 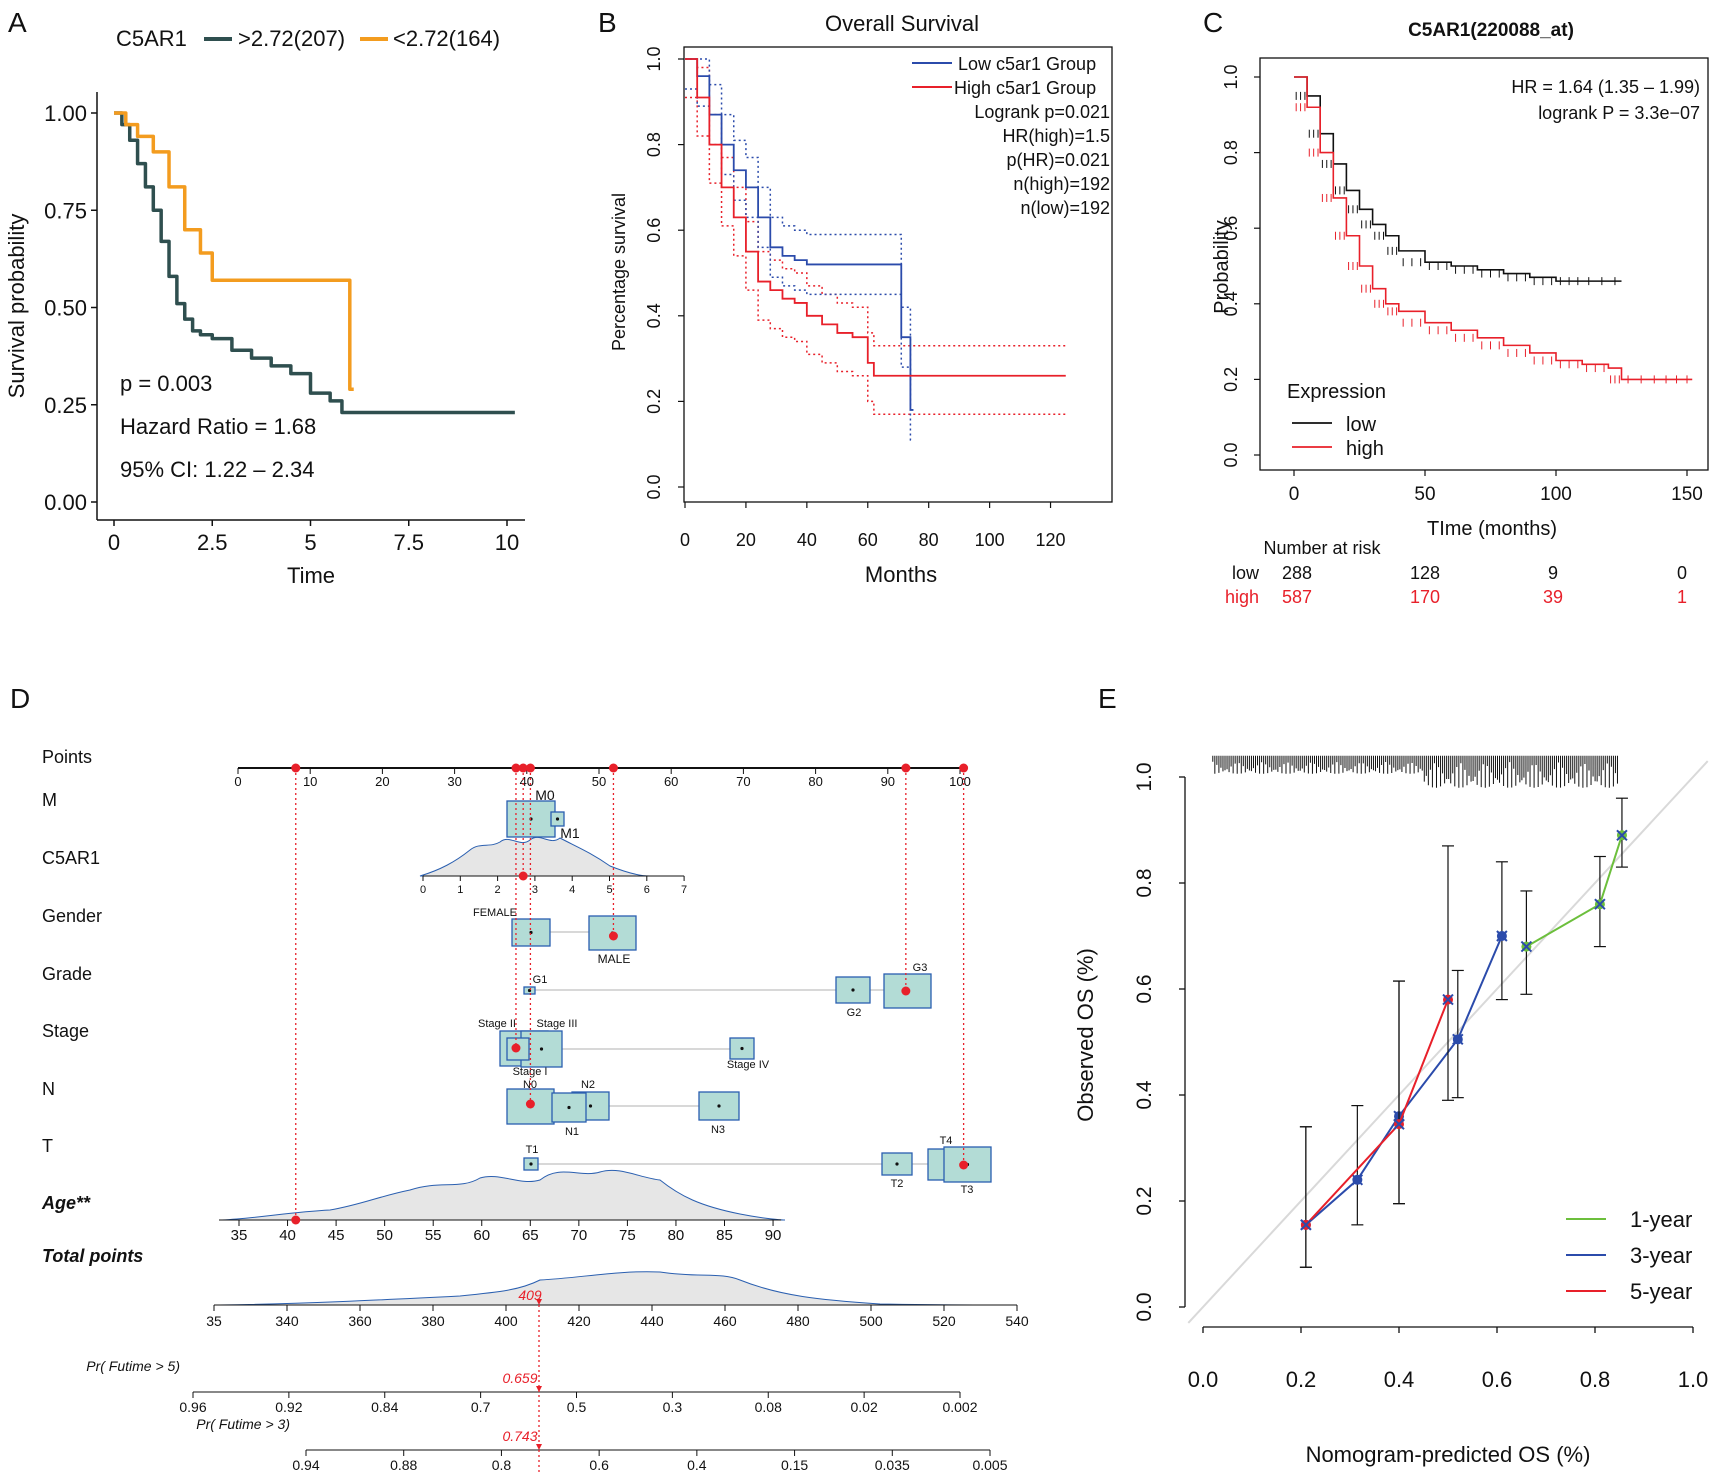 What do you see at coordinates (1058, 160) in the screenshot?
I see `stat-phr-b: p(HR)=0.021` at bounding box center [1058, 160].